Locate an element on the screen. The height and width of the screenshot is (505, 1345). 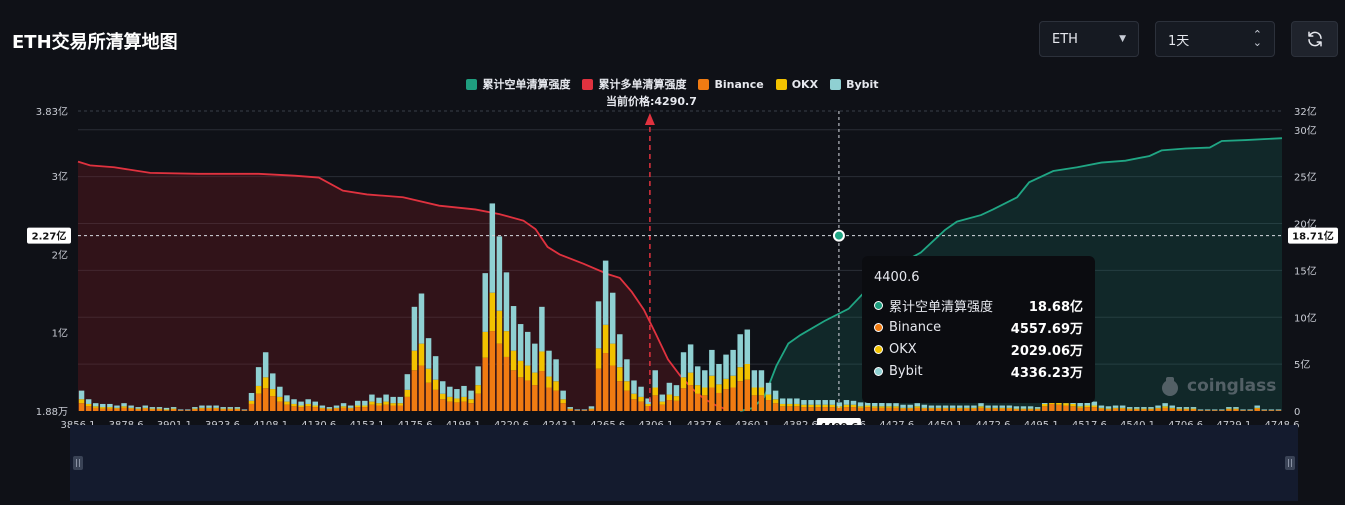
caret-down-icon: ▼ is located at coordinates (1122, 39).